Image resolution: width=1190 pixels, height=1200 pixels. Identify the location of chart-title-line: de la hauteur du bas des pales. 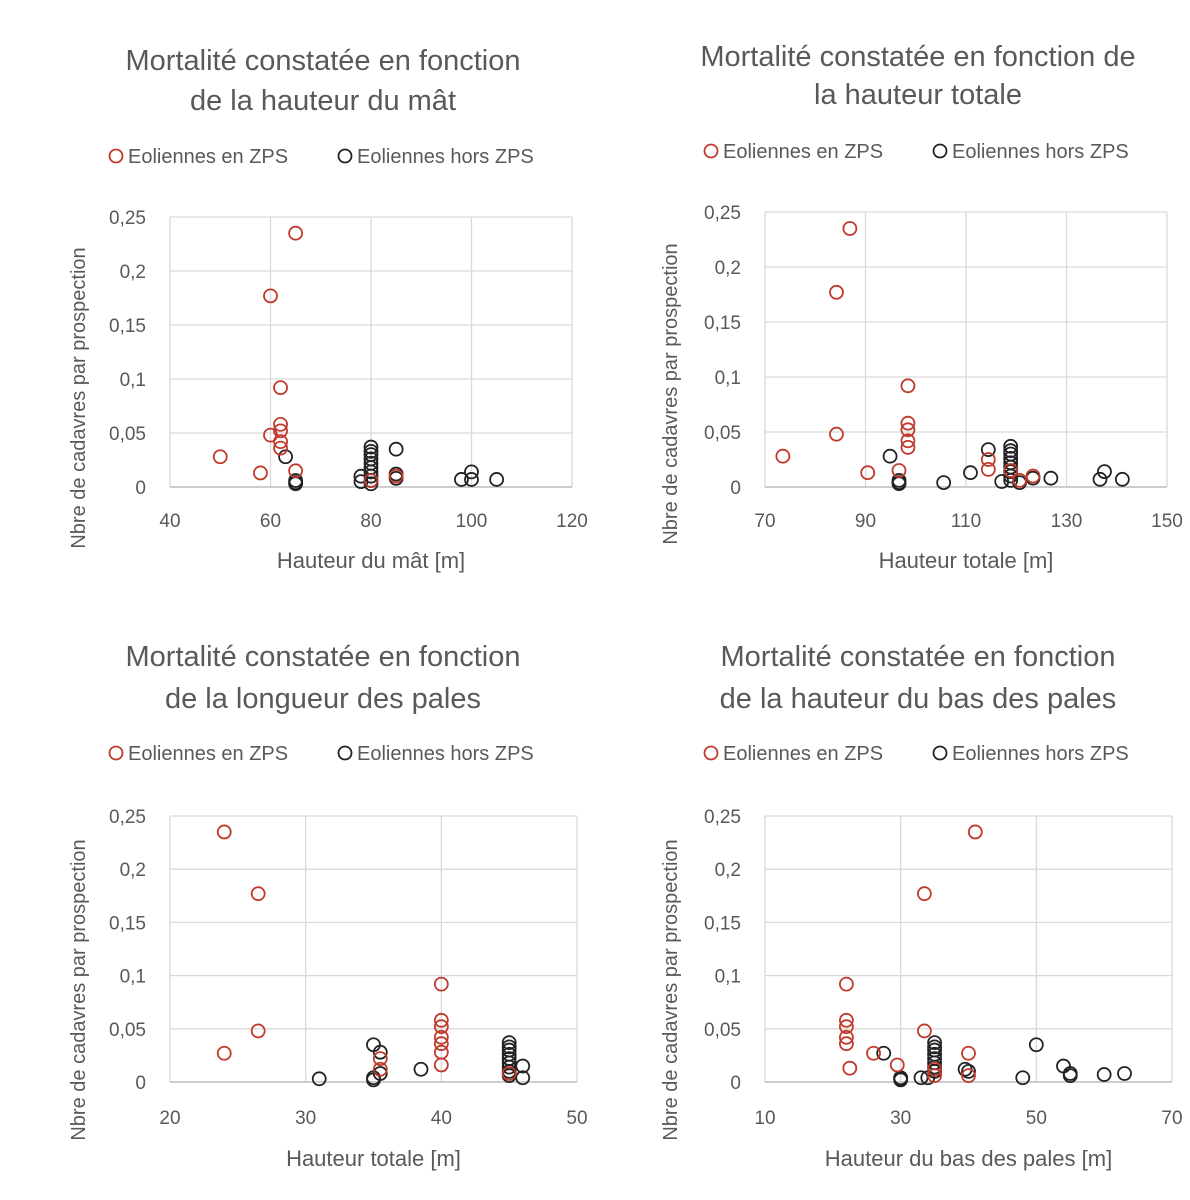
(918, 699).